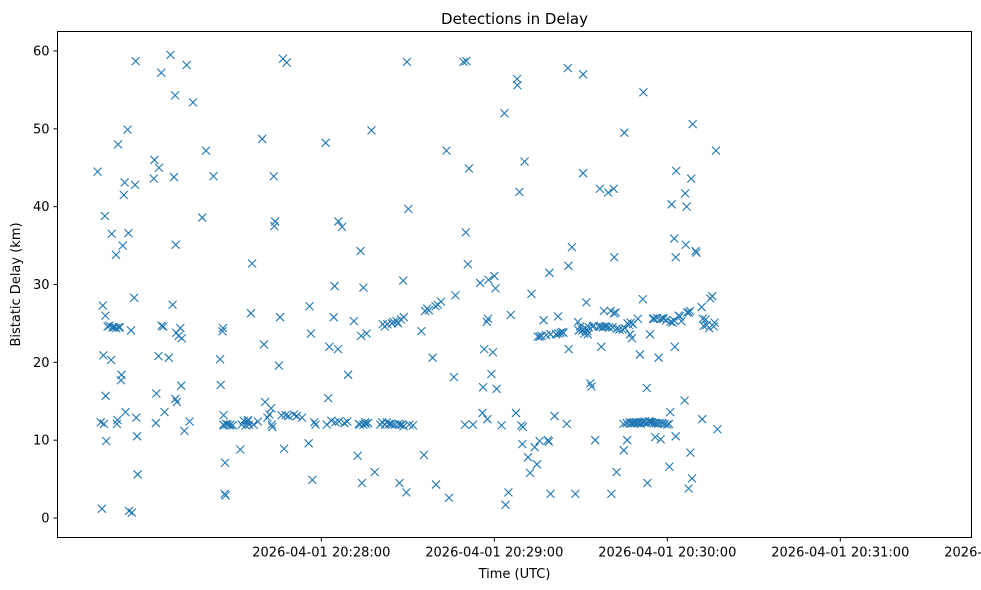  Describe the element at coordinates (41, 51) in the screenshot. I see `y-tick-label: 60` at that location.